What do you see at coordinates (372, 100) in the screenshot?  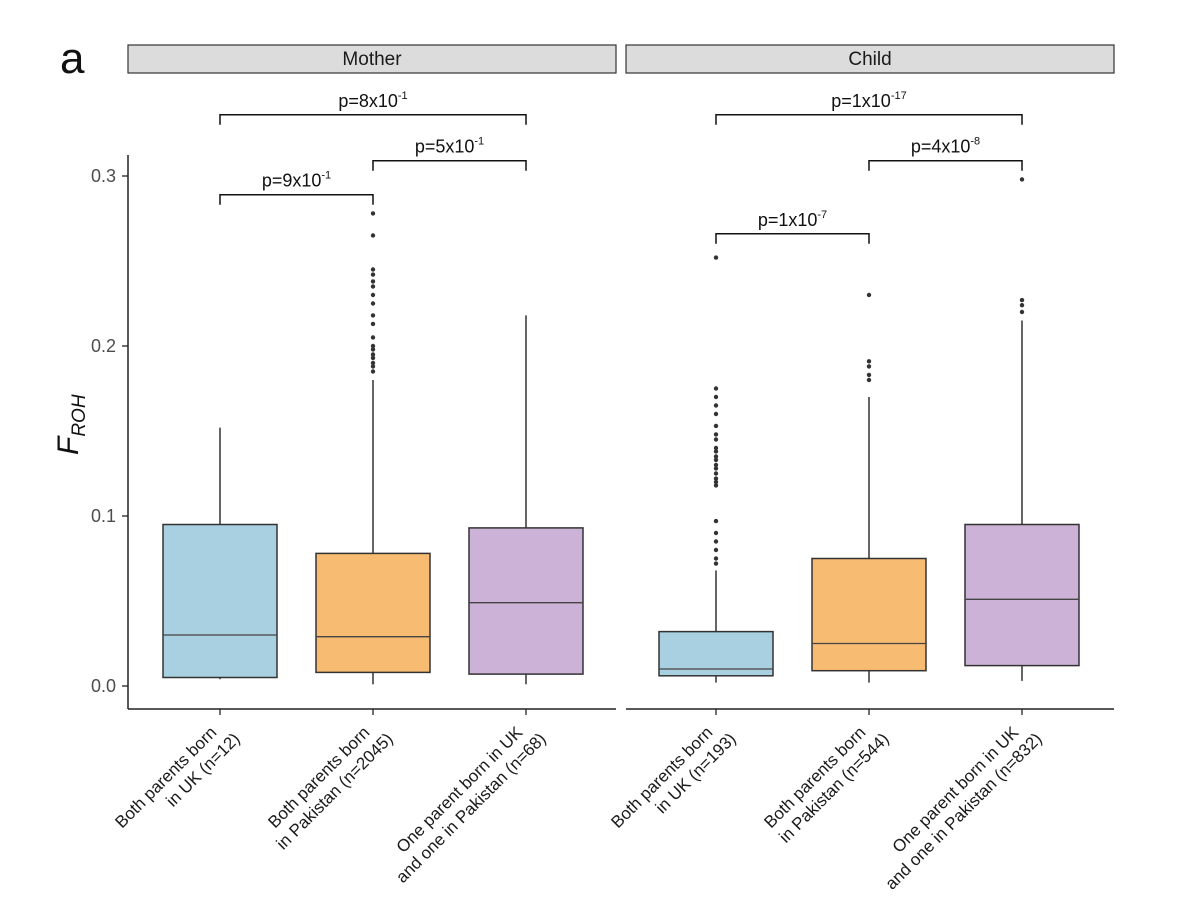 I see `p-value-label: p=8x10-1` at bounding box center [372, 100].